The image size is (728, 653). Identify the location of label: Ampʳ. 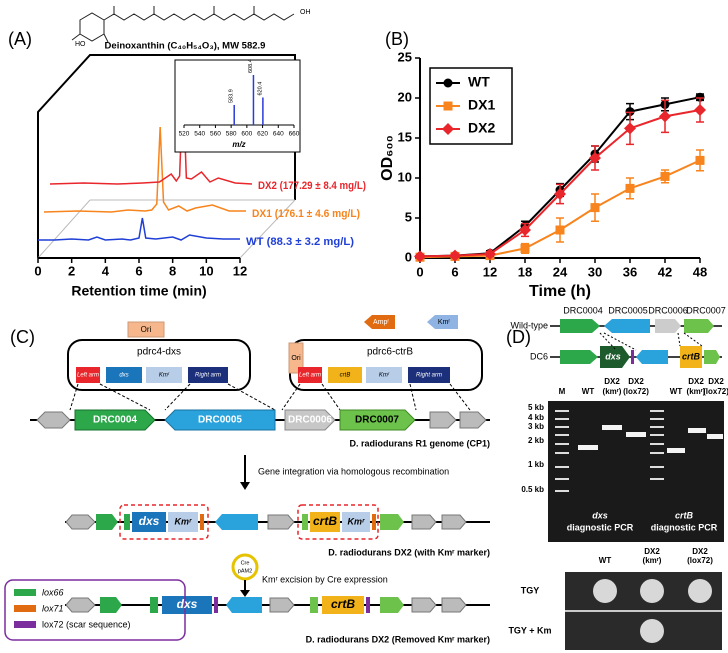
(381, 322).